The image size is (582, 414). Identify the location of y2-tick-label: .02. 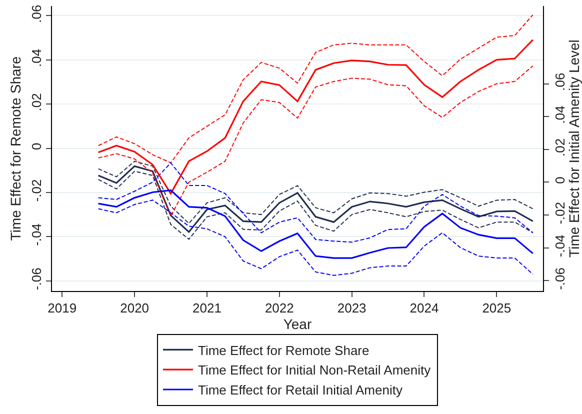
(560, 147).